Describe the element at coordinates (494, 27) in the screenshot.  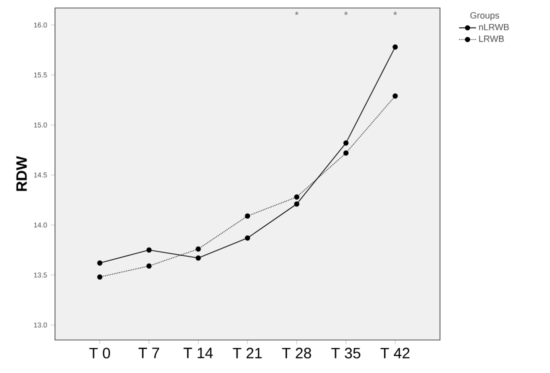
I see `legend-label: nLRWB` at that location.